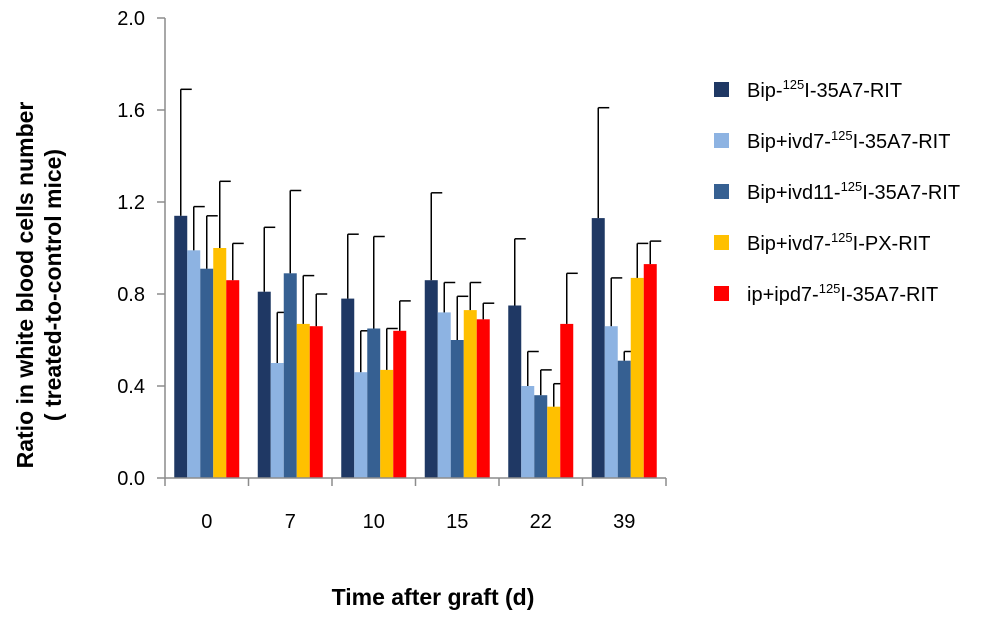 This screenshot has height=620, width=1008. What do you see at coordinates (824, 89) in the screenshot?
I see `legend-label: Bip-125I-35A7-RIT` at bounding box center [824, 89].